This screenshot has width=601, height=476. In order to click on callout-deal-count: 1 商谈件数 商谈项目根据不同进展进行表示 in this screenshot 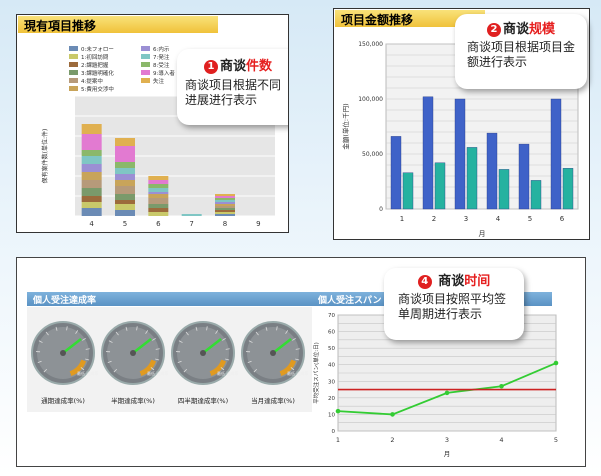, I will do `click(232, 87)`.